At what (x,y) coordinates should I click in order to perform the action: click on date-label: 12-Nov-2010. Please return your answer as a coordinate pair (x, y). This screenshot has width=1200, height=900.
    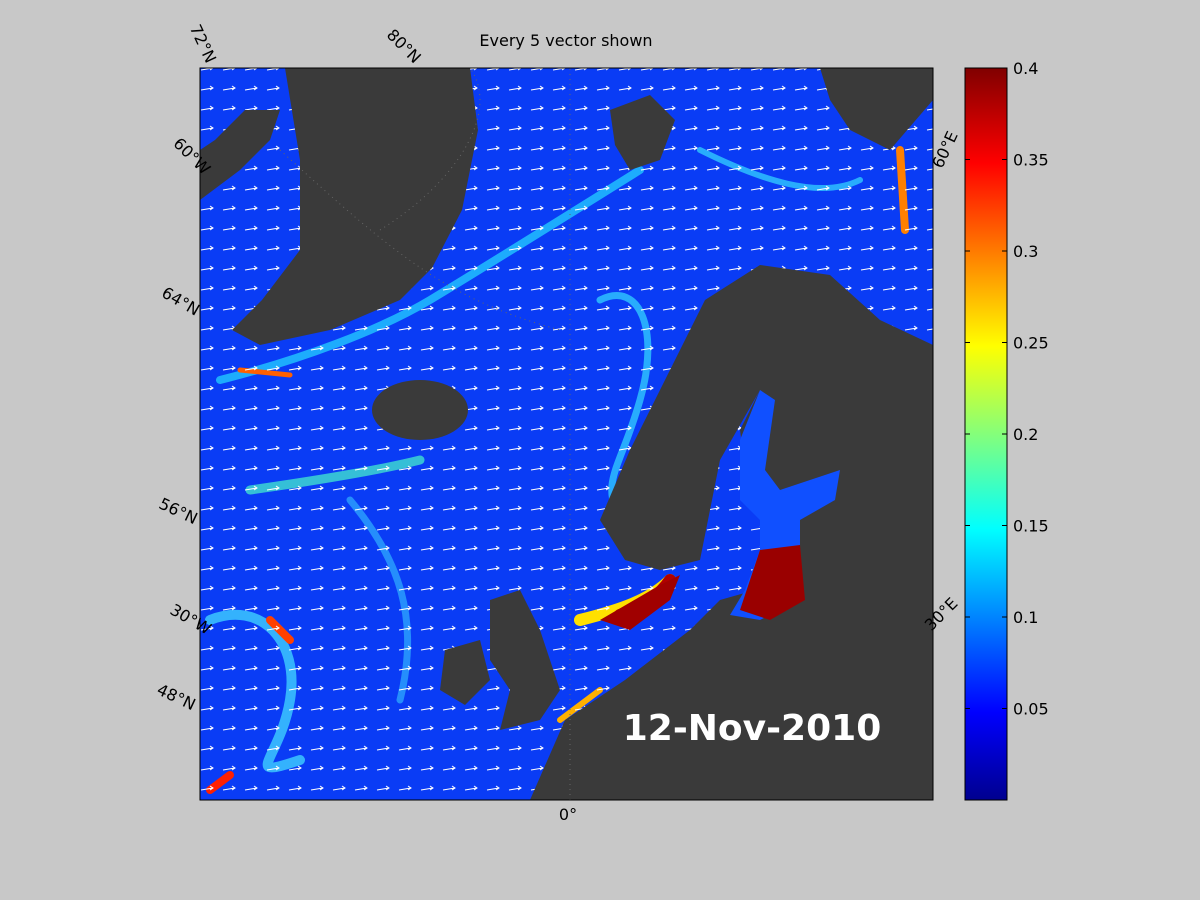
    Looking at the image, I should click on (752, 728).